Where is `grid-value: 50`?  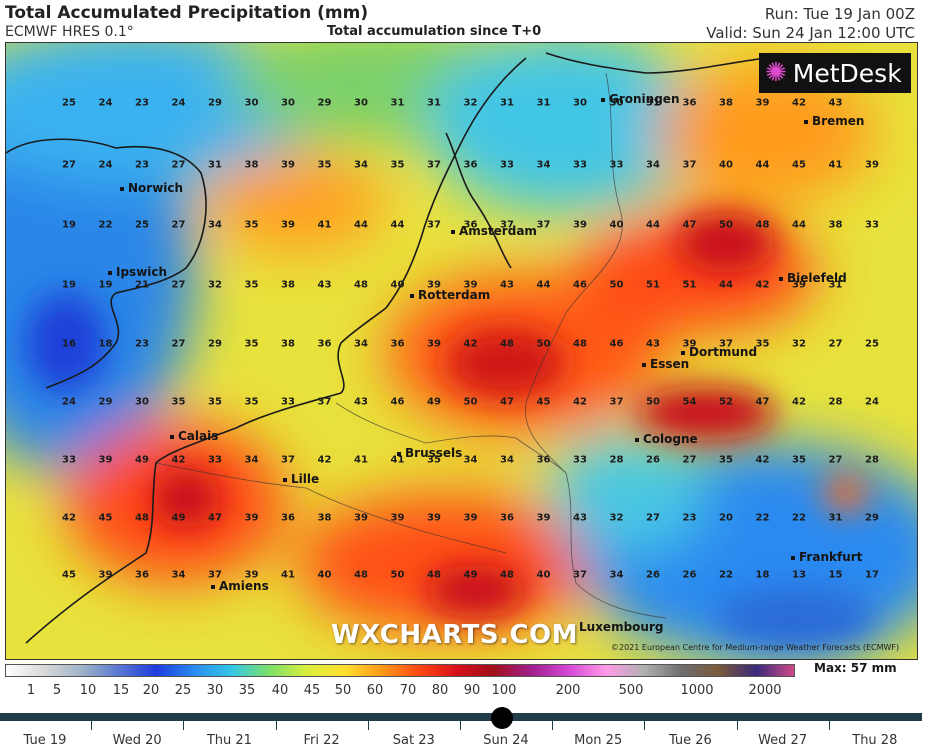
grid-value: 50 is located at coordinates (397, 575).